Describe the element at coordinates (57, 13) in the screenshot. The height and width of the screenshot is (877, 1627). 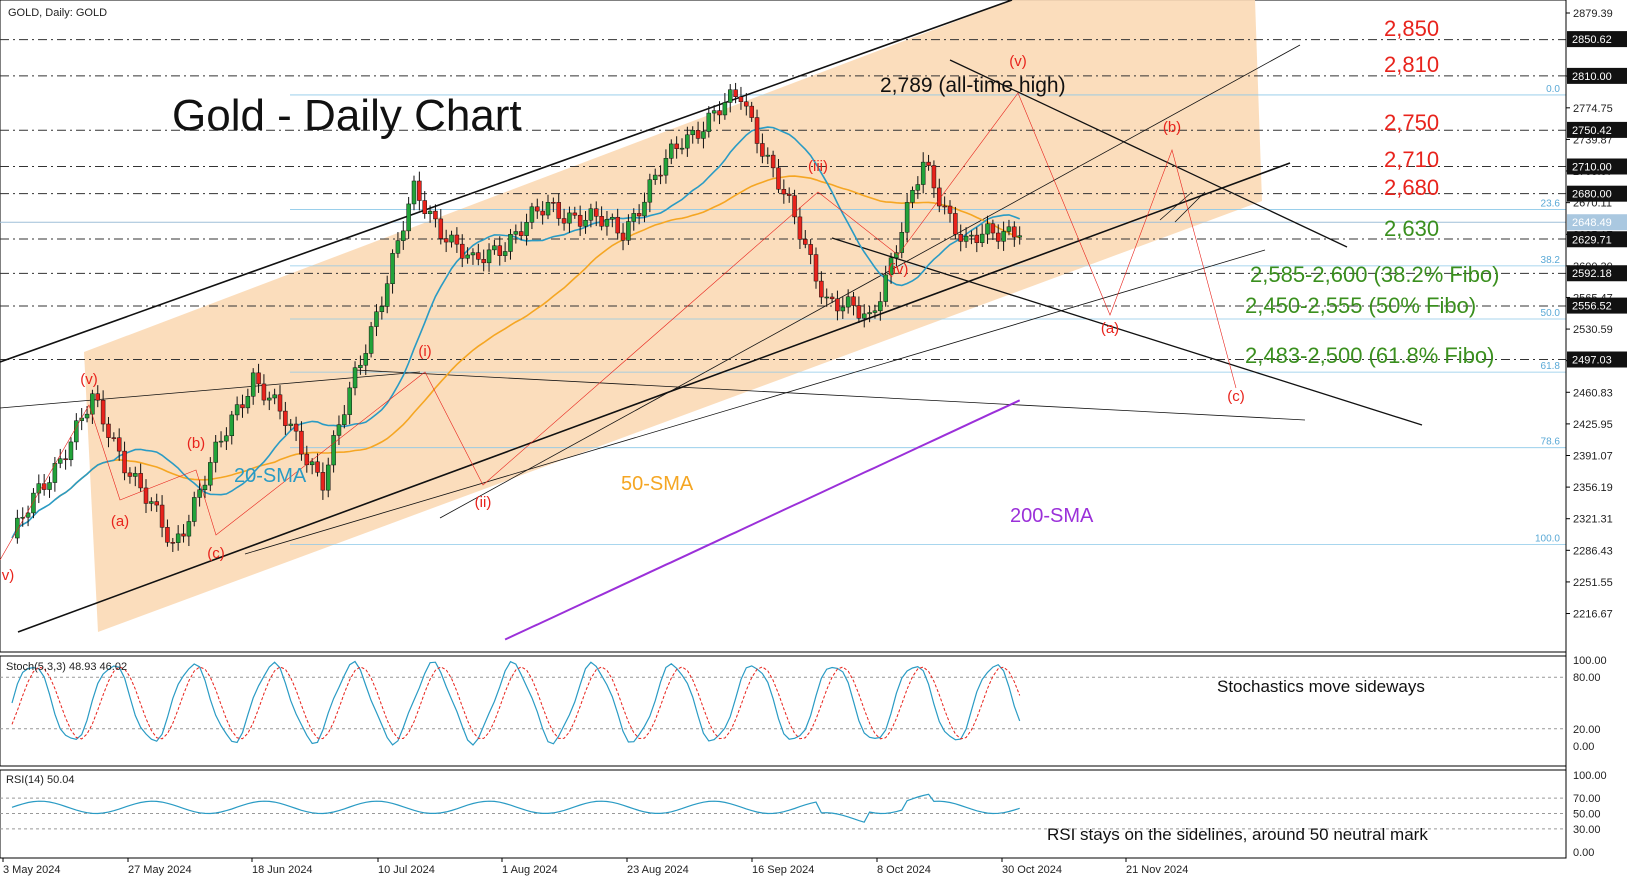
I see `chart-header: GOLD, Daily: GOLD` at that location.